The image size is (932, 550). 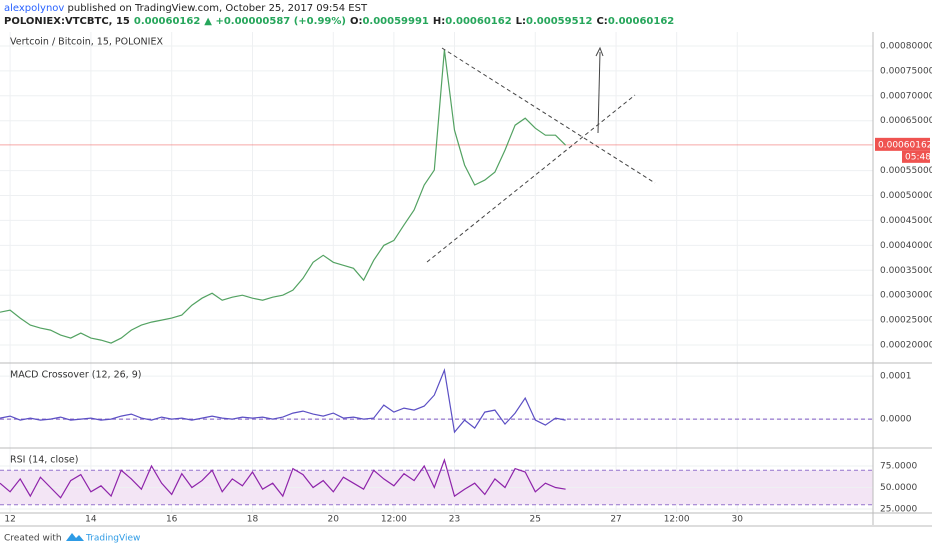 I want to click on x-tick-label: 25, so click(x=535, y=520).